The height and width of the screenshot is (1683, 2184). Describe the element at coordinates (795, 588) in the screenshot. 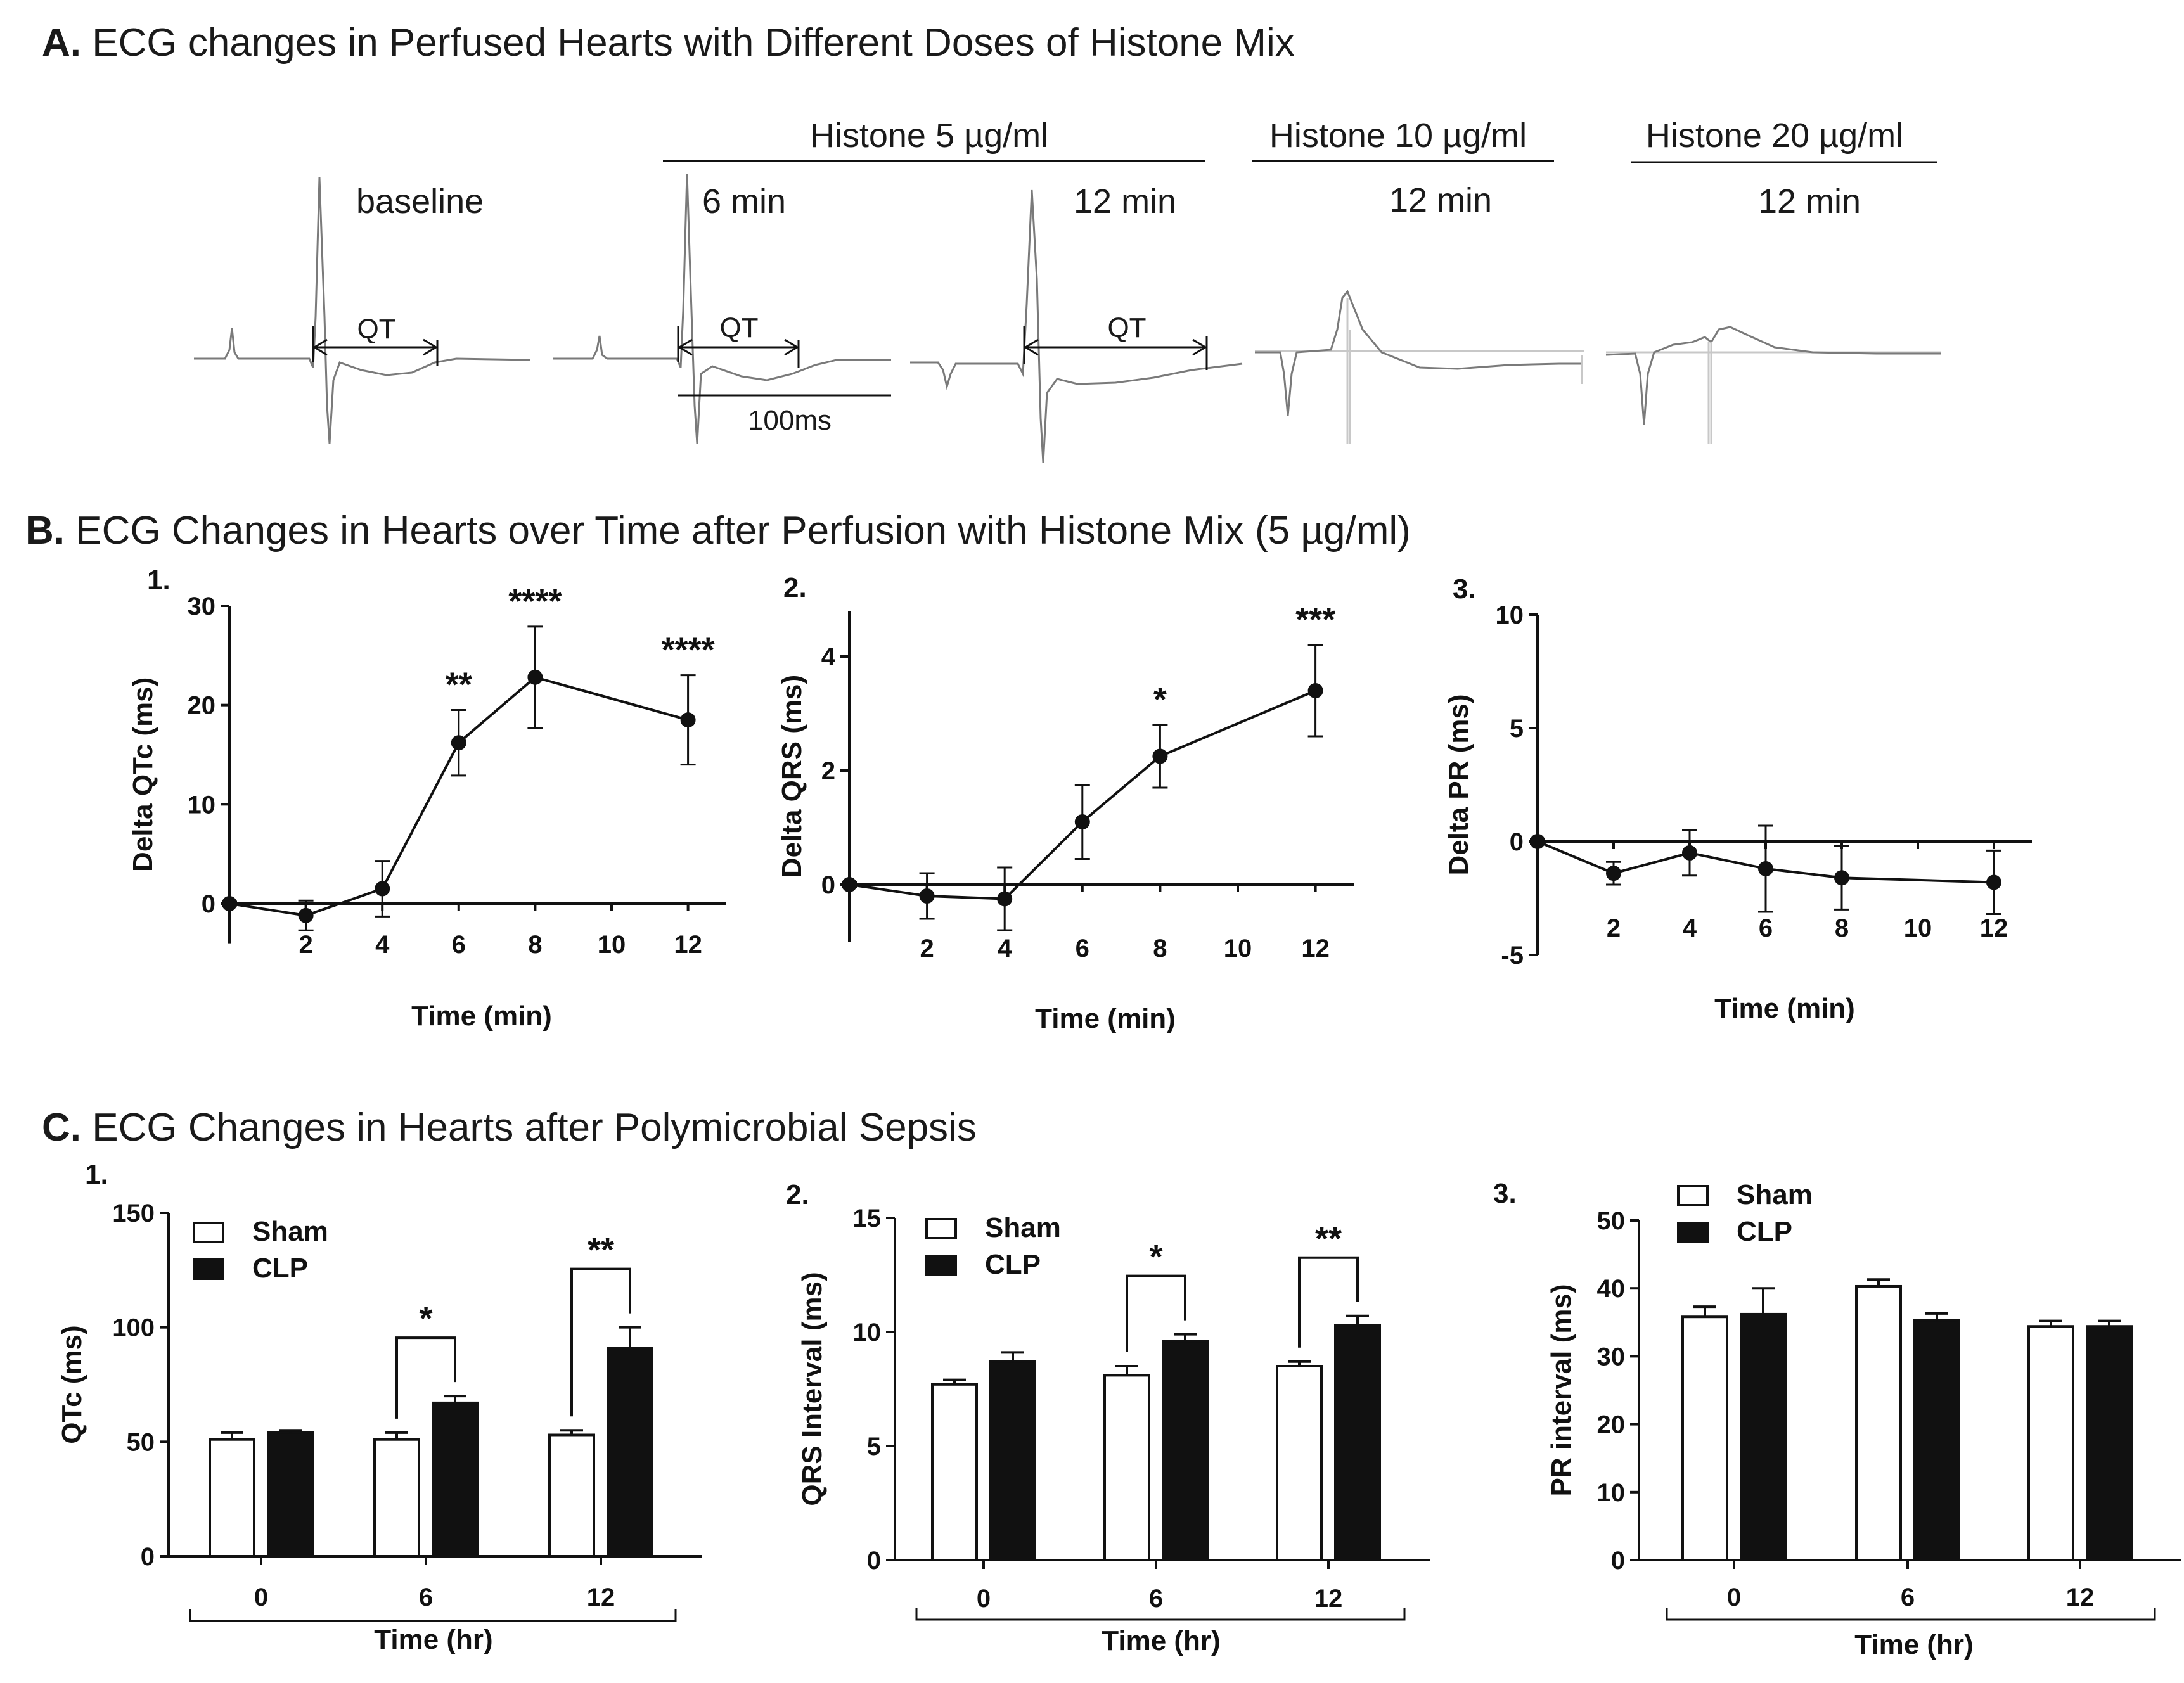

I see `panel-number: 2.` at that location.